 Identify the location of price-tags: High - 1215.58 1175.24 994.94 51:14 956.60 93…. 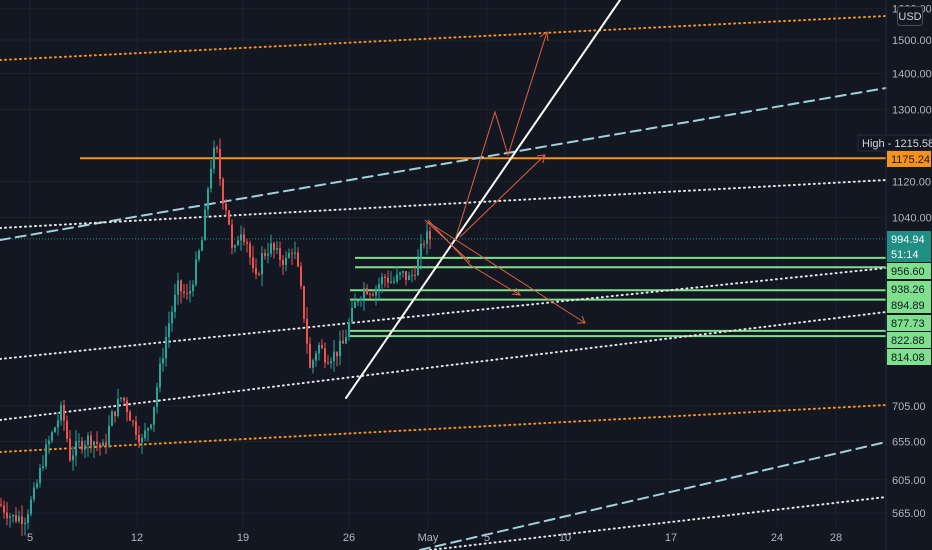
(894, 249).